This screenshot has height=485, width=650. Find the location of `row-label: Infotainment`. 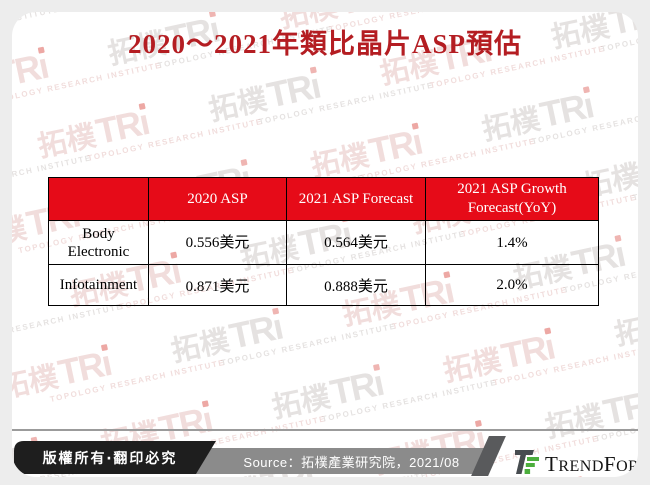

row-label: Infotainment is located at coordinates (98, 285).